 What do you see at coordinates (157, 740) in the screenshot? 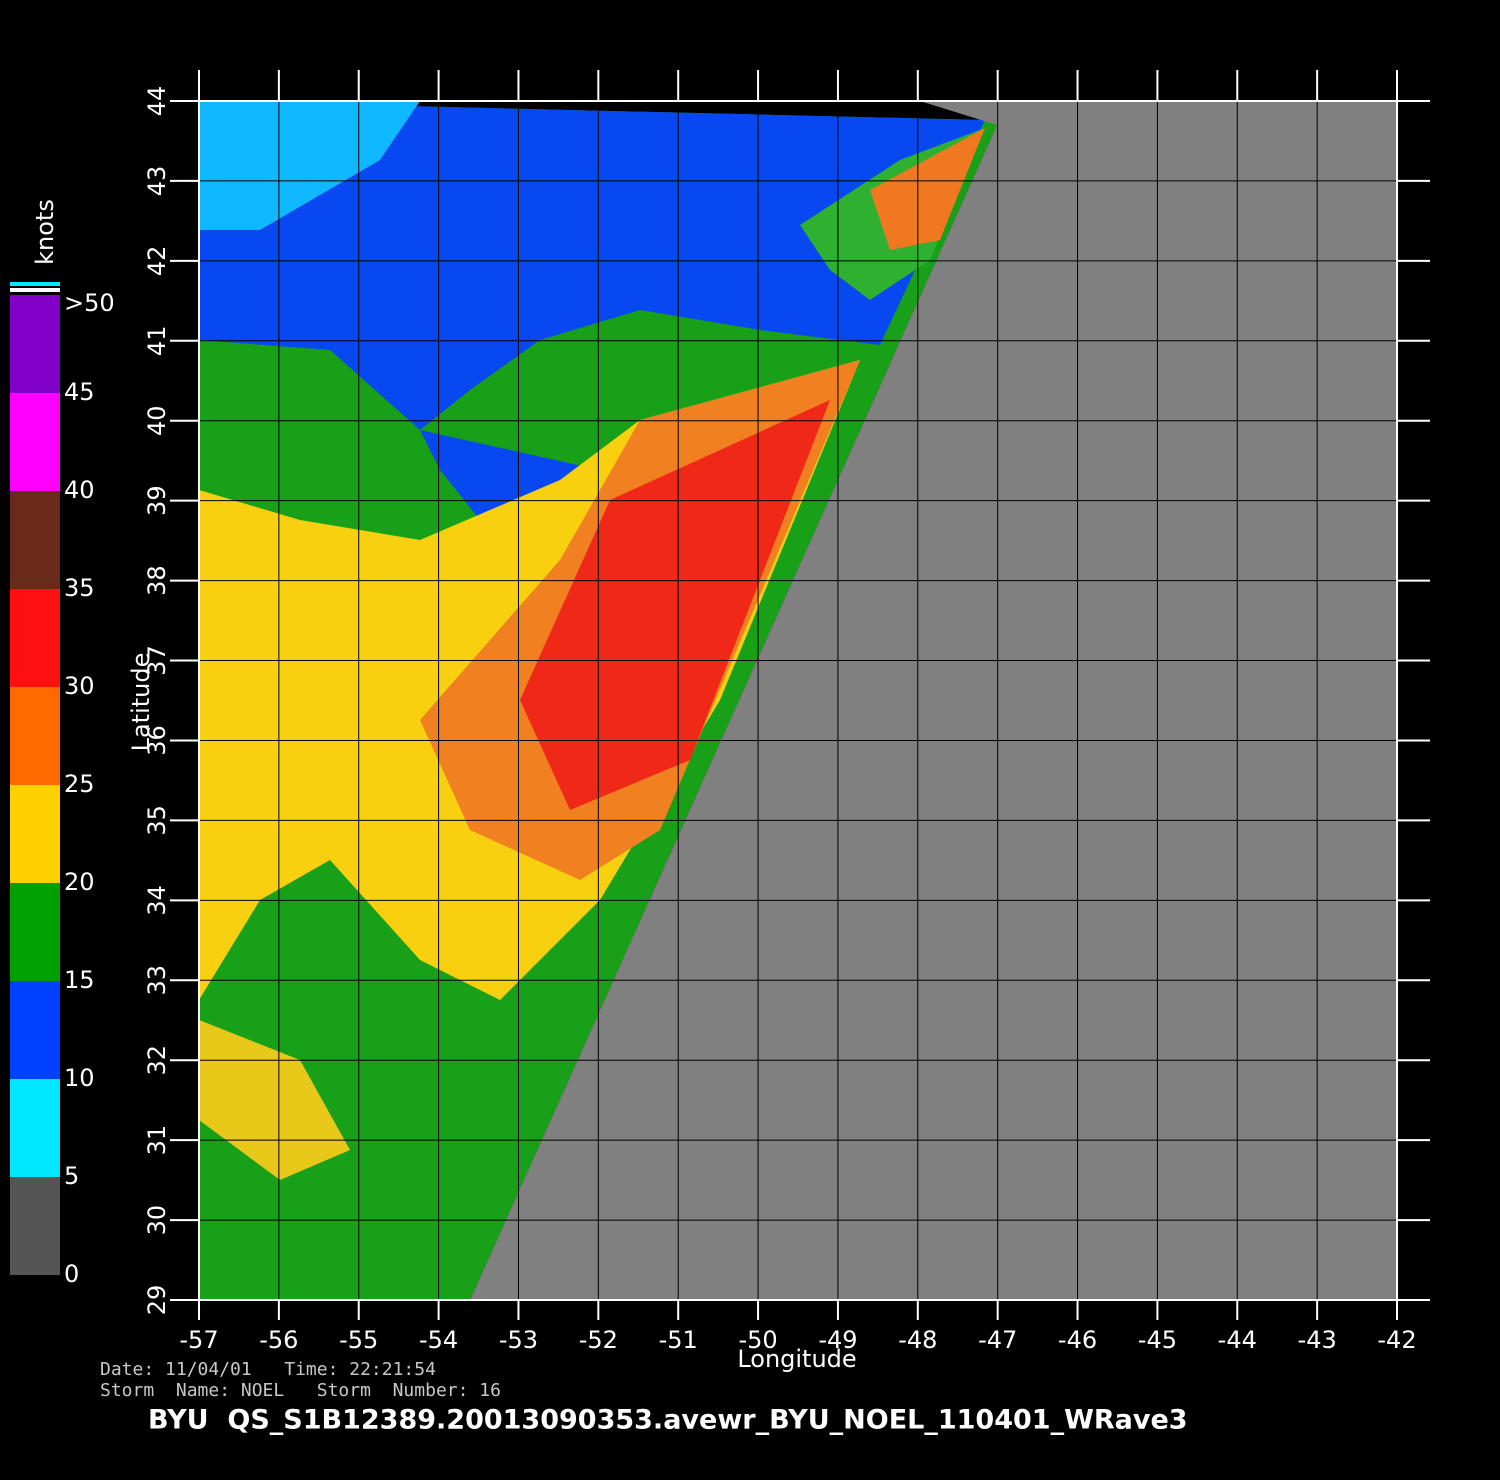
I see `y-tick-label: 36` at bounding box center [157, 740].